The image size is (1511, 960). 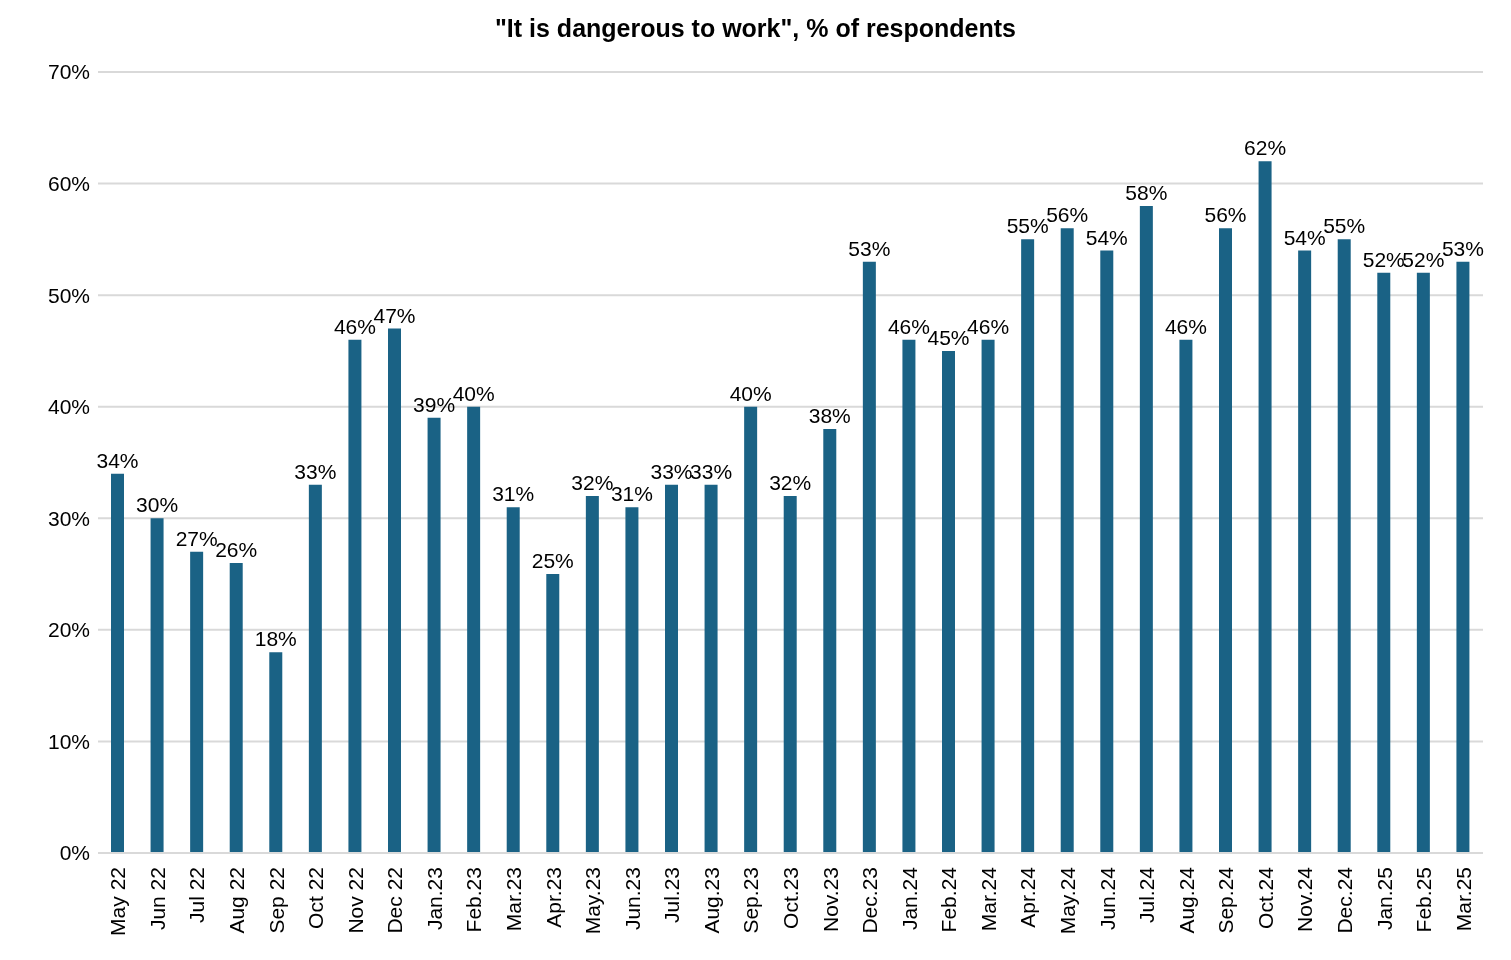 I want to click on x-tick-label: Feb.23, so click(x=474, y=900).